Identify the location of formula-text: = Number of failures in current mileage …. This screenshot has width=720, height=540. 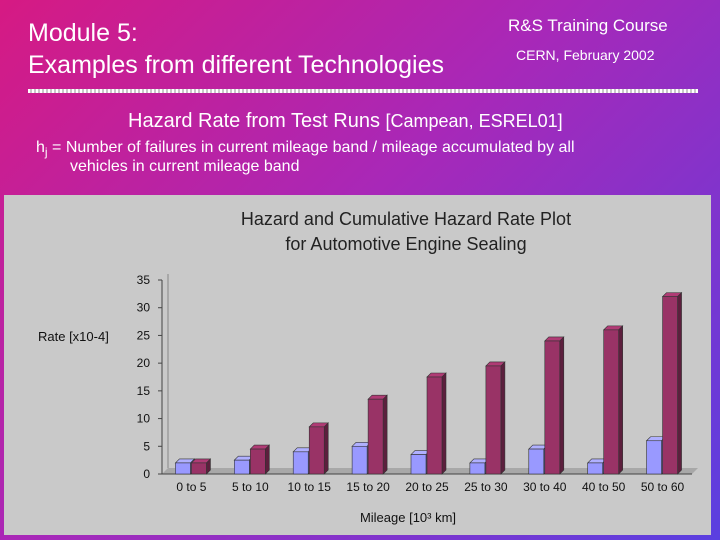
(311, 147).